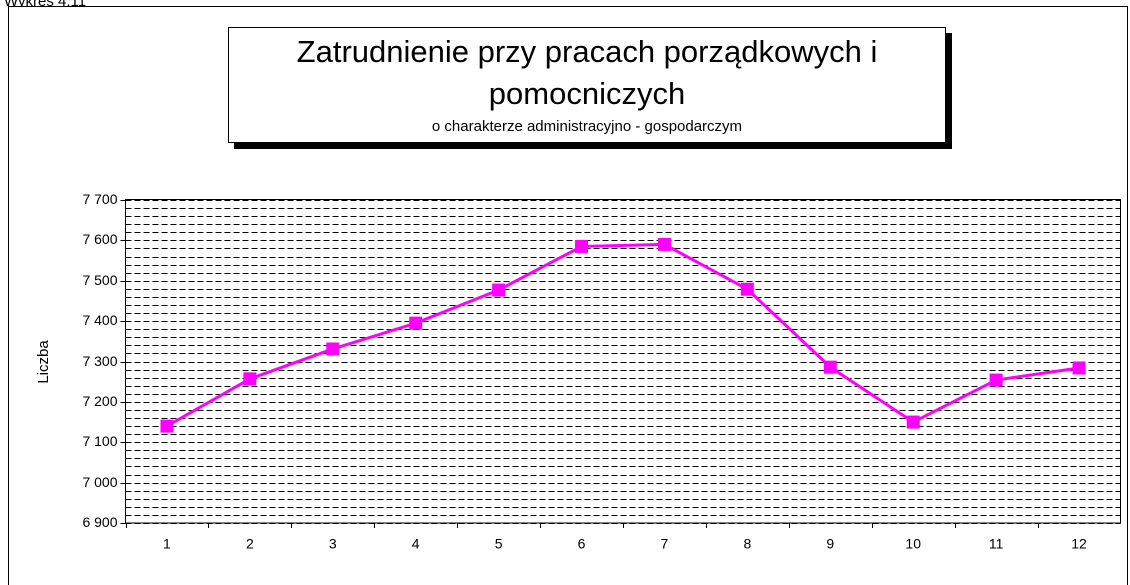  Describe the element at coordinates (99, 320) in the screenshot. I see `y-tick-label: 7 400` at that location.